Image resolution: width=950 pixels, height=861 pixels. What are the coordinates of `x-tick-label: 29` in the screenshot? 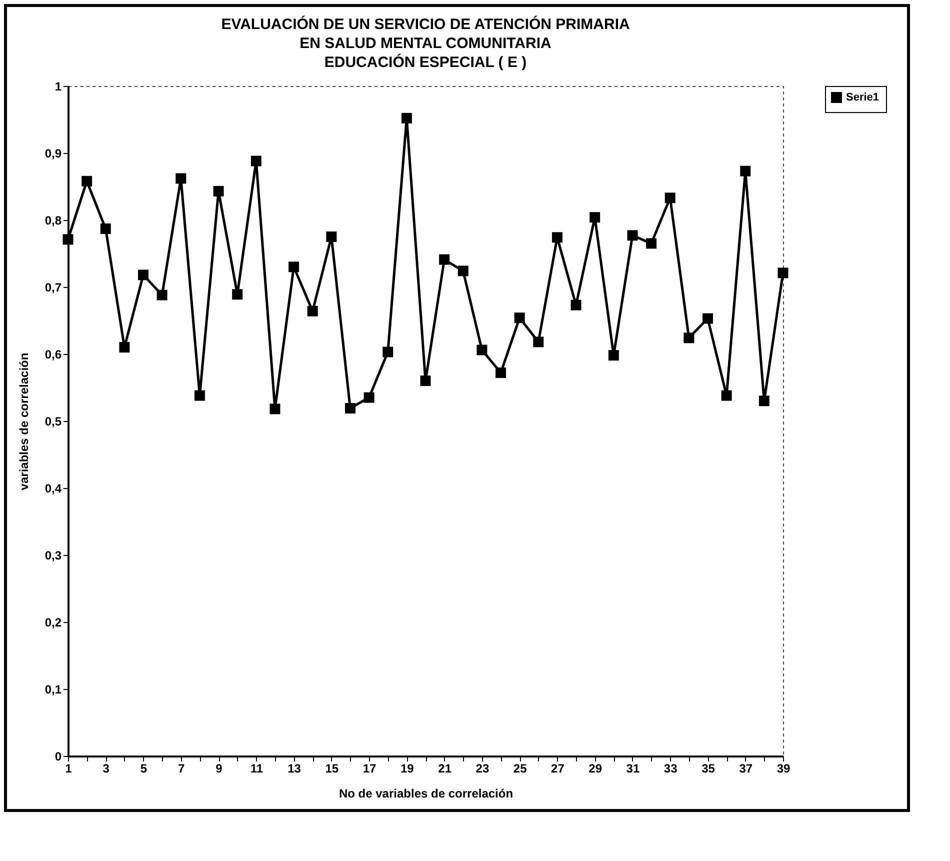 It's located at (595, 769).